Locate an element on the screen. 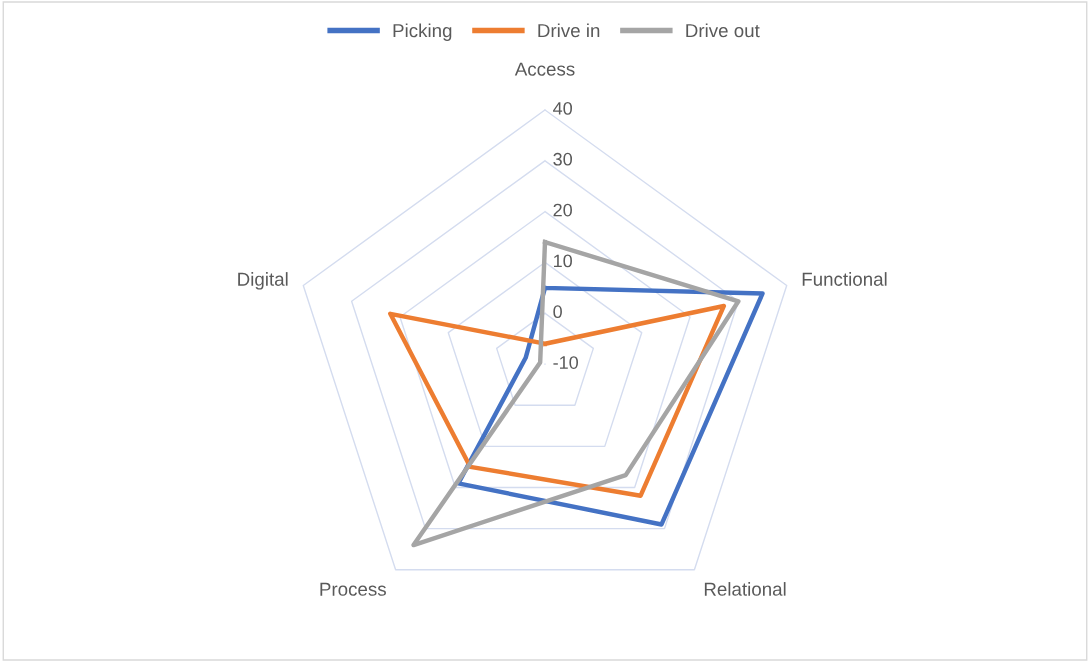 The width and height of the screenshot is (1090, 662). legend-label: Picking is located at coordinates (422, 32).